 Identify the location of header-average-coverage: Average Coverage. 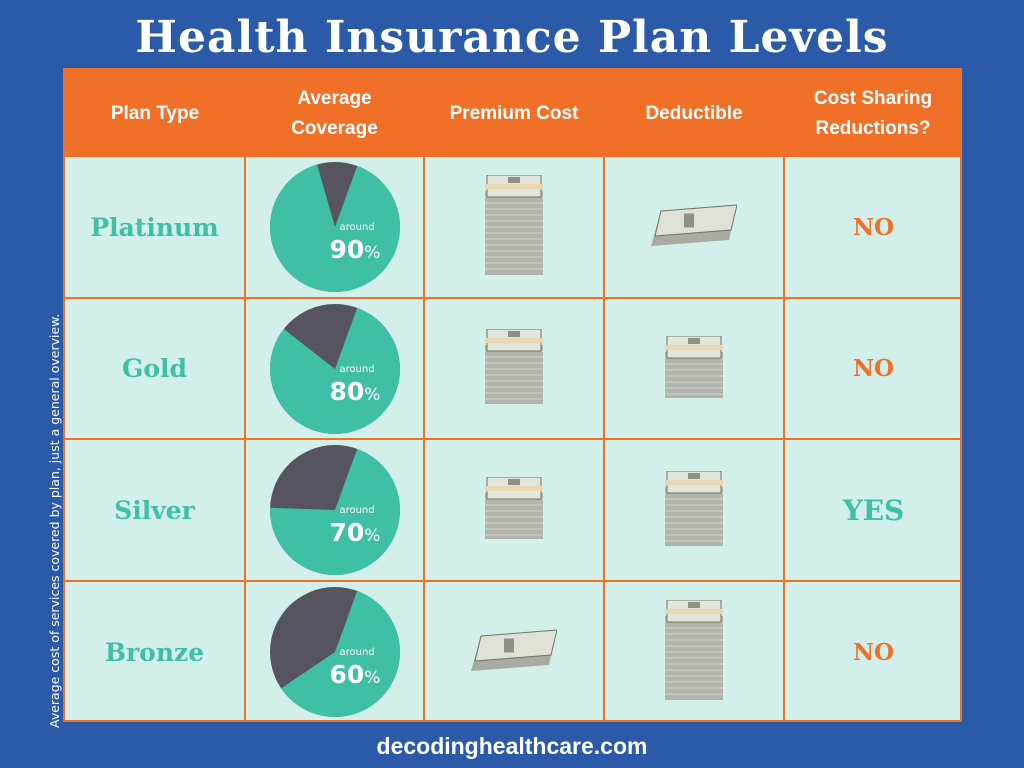
(334, 113).